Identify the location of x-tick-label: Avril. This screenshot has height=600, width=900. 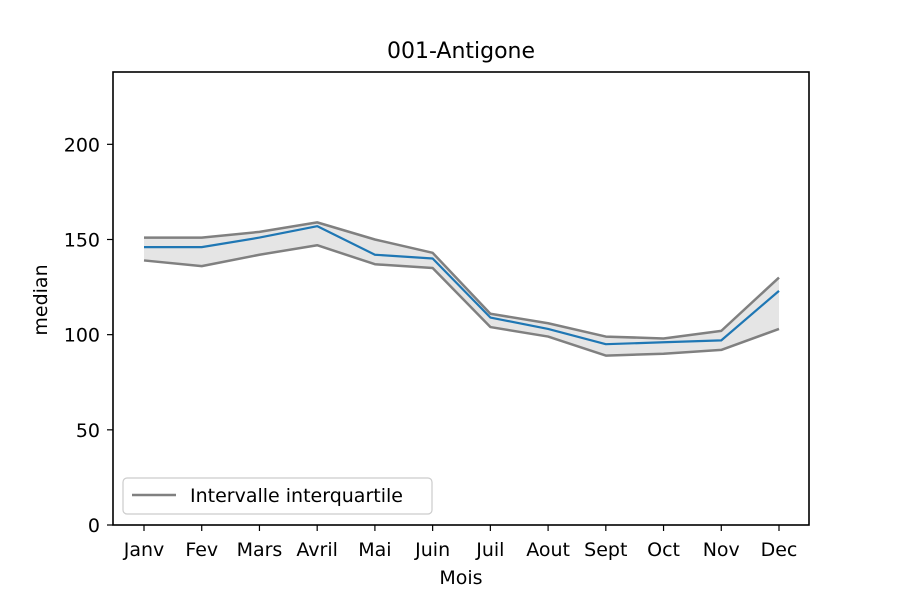
(317, 550).